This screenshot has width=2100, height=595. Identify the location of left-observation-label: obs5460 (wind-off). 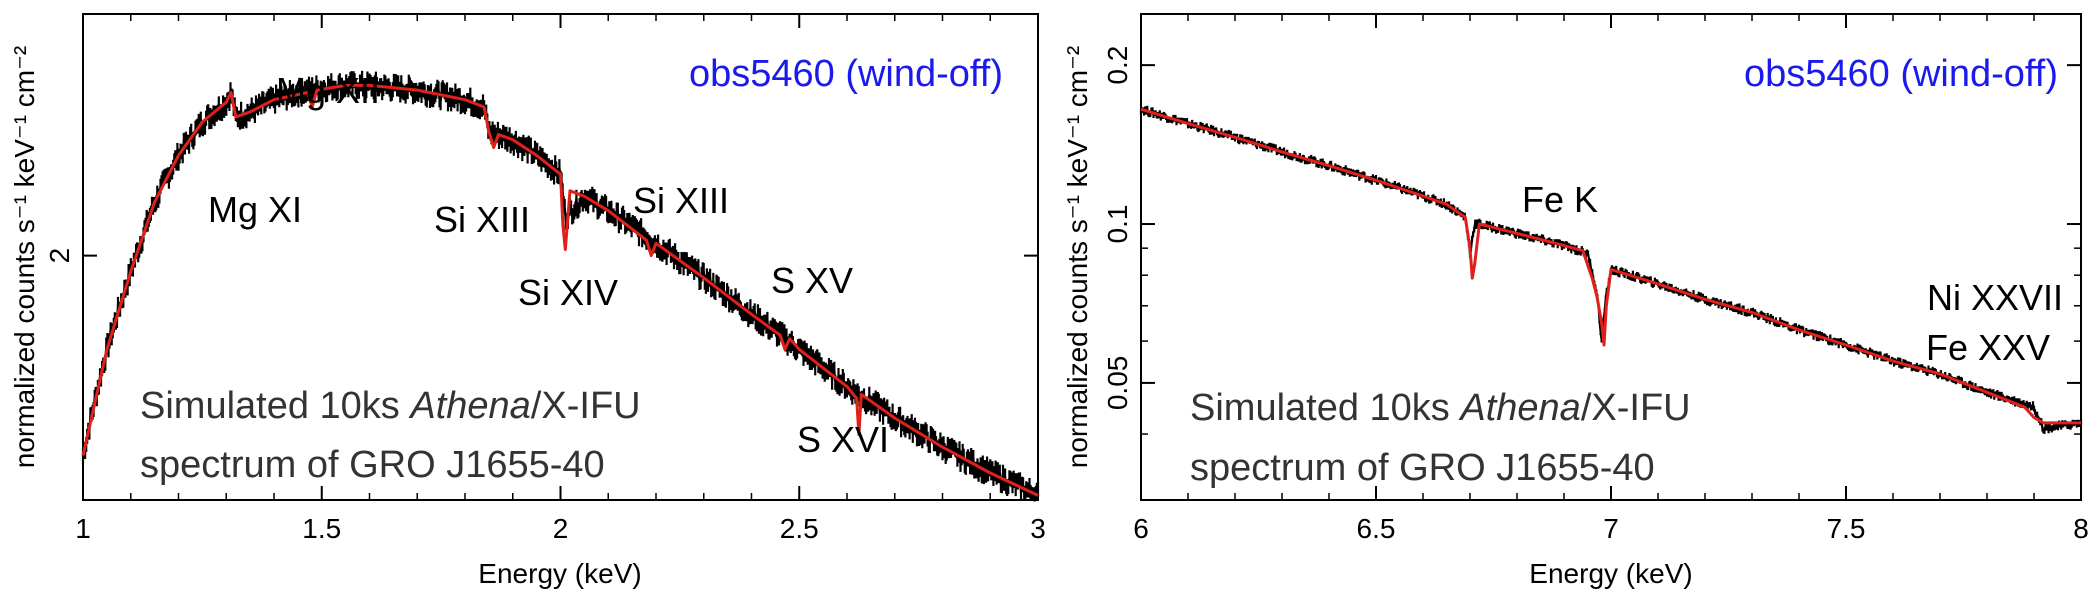
(846, 74).